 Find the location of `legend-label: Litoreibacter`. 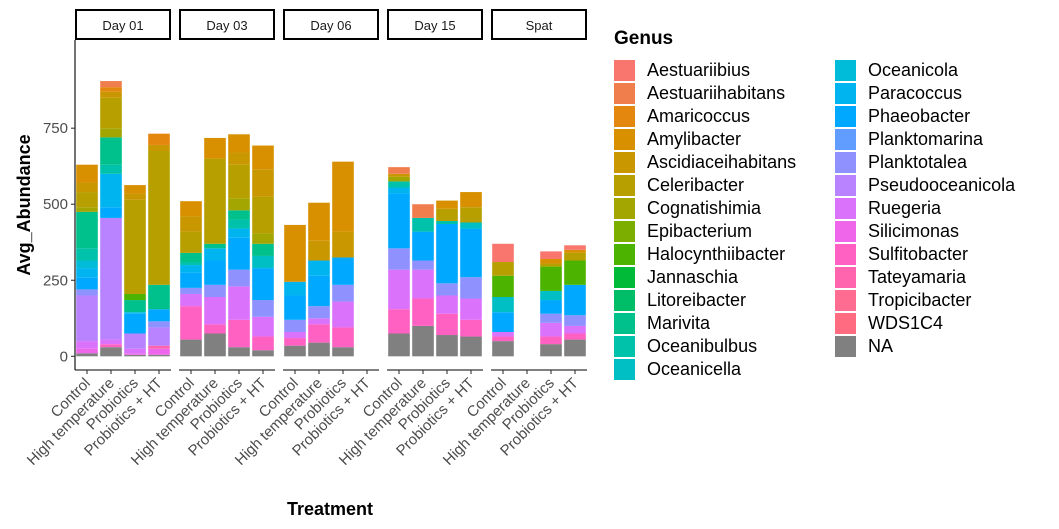

legend-label: Litoreibacter is located at coordinates (697, 300).